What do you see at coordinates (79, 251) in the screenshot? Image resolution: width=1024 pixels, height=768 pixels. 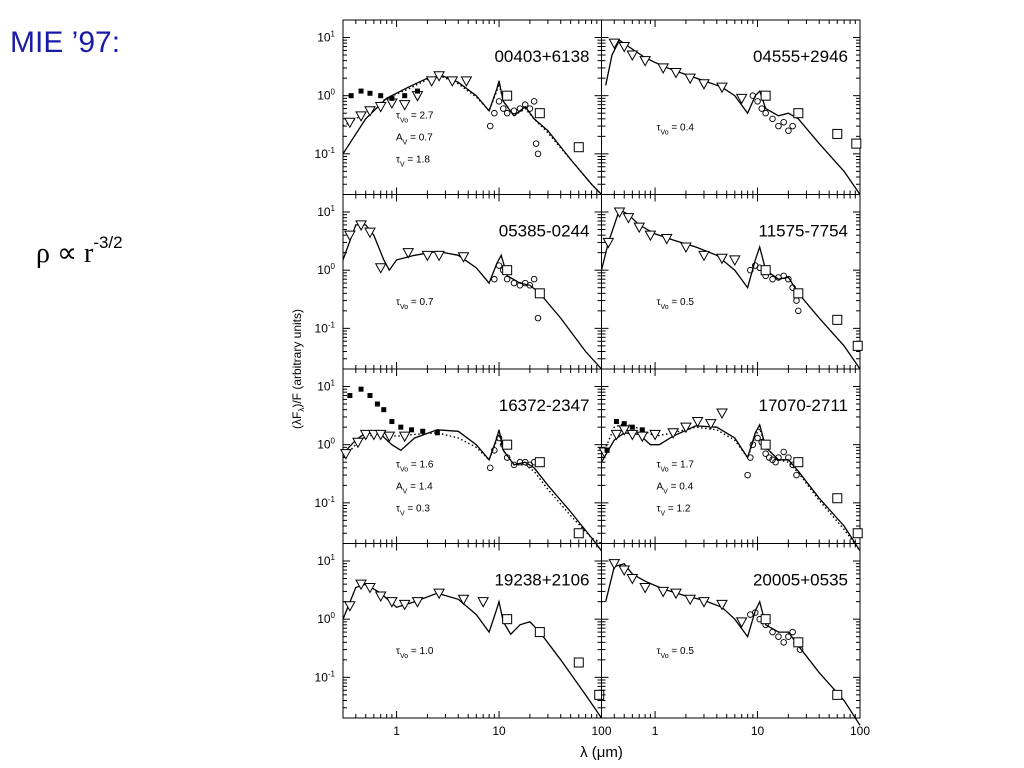 I see `density-law: ρ ∝ r-3/2` at bounding box center [79, 251].